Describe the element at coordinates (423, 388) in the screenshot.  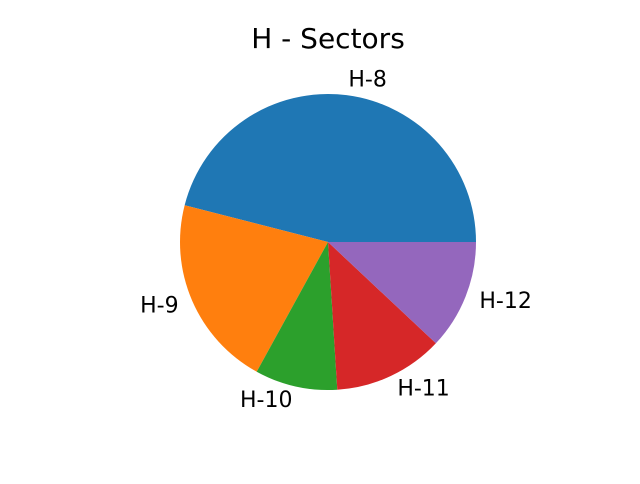
I see `pie-label-h-11: H-11` at that location.